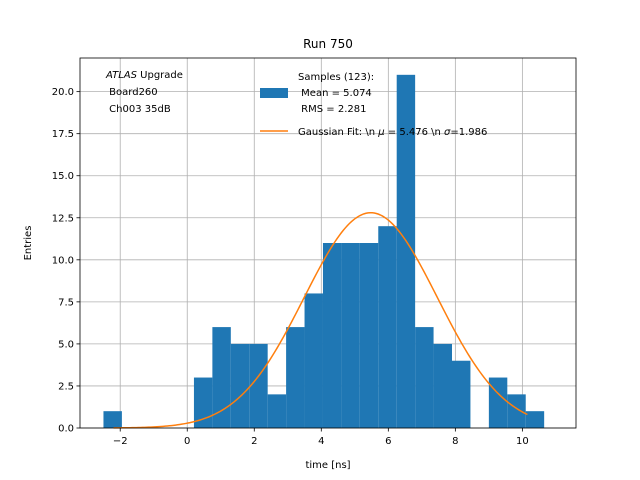 This screenshot has width=640, height=480. Describe the element at coordinates (414, 132) in the screenshot. I see `fit-mu-text: = 5.476 \n` at that location.